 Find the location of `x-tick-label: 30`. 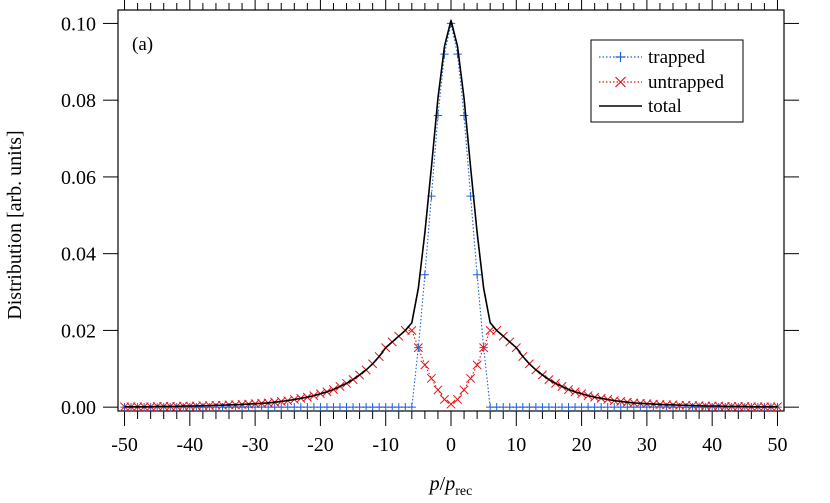

x-tick-label: 30 is located at coordinates (647, 445).